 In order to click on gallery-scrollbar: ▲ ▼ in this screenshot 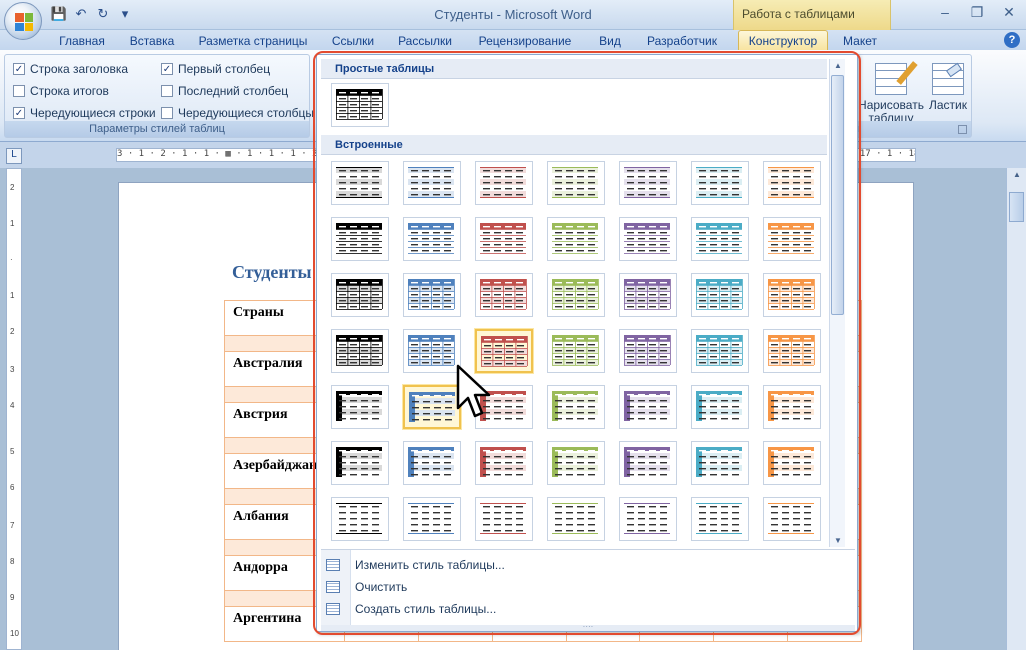, I will do `click(837, 303)`.